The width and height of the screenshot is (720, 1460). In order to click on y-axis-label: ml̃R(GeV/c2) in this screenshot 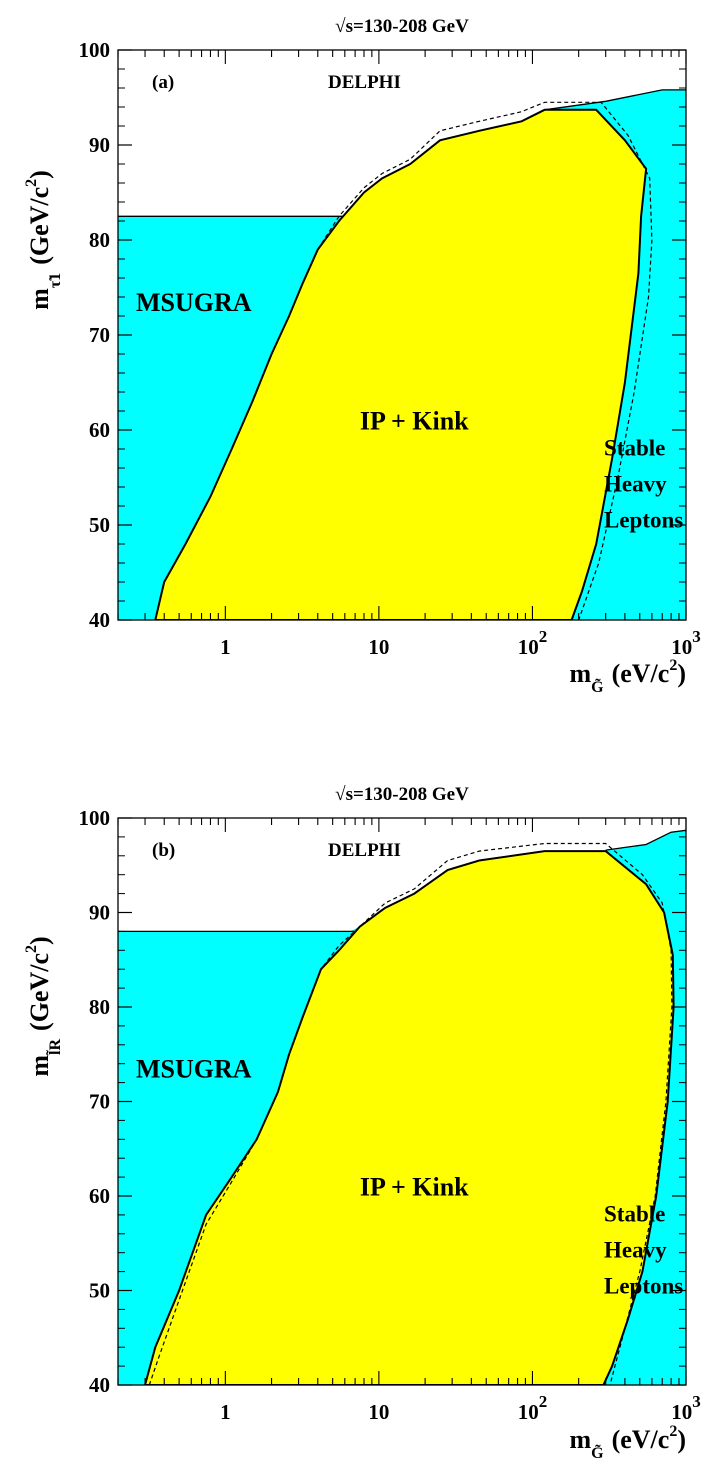, I will do `click(43, 1006)`.